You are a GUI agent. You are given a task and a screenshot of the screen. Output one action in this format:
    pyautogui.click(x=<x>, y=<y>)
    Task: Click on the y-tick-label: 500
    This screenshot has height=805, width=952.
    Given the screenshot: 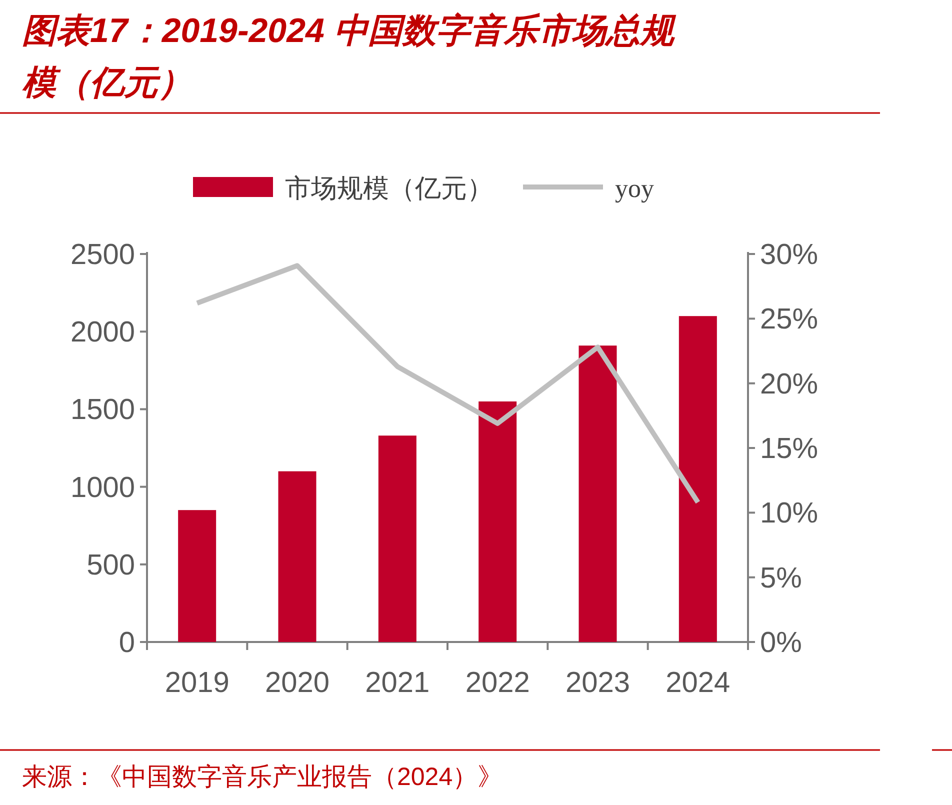 What is the action you would take?
    pyautogui.click(x=110, y=565)
    